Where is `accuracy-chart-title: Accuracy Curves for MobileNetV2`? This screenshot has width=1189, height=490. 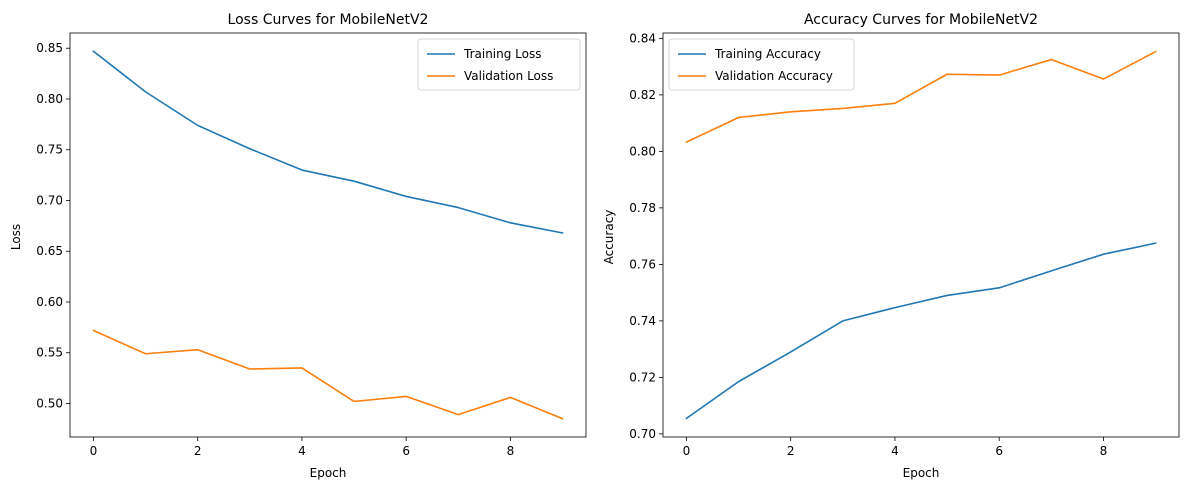
accuracy-chart-title: Accuracy Curves for MobileNetV2 is located at coordinates (921, 20).